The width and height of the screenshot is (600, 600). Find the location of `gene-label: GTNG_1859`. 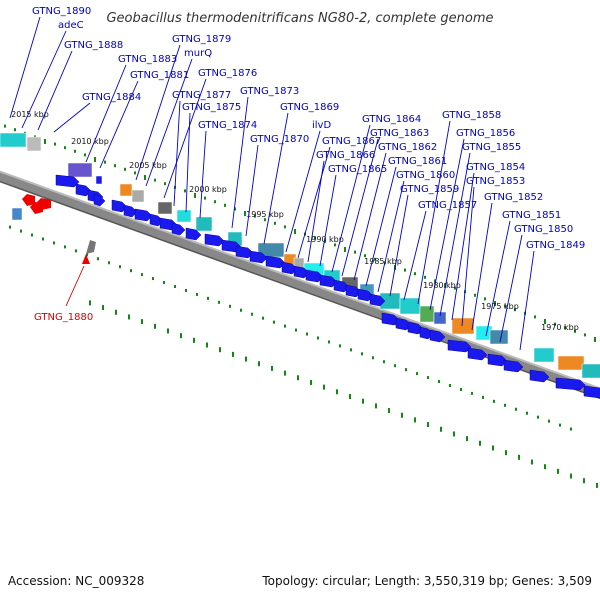

gene-label: GTNG_1859 is located at coordinates (429, 189).